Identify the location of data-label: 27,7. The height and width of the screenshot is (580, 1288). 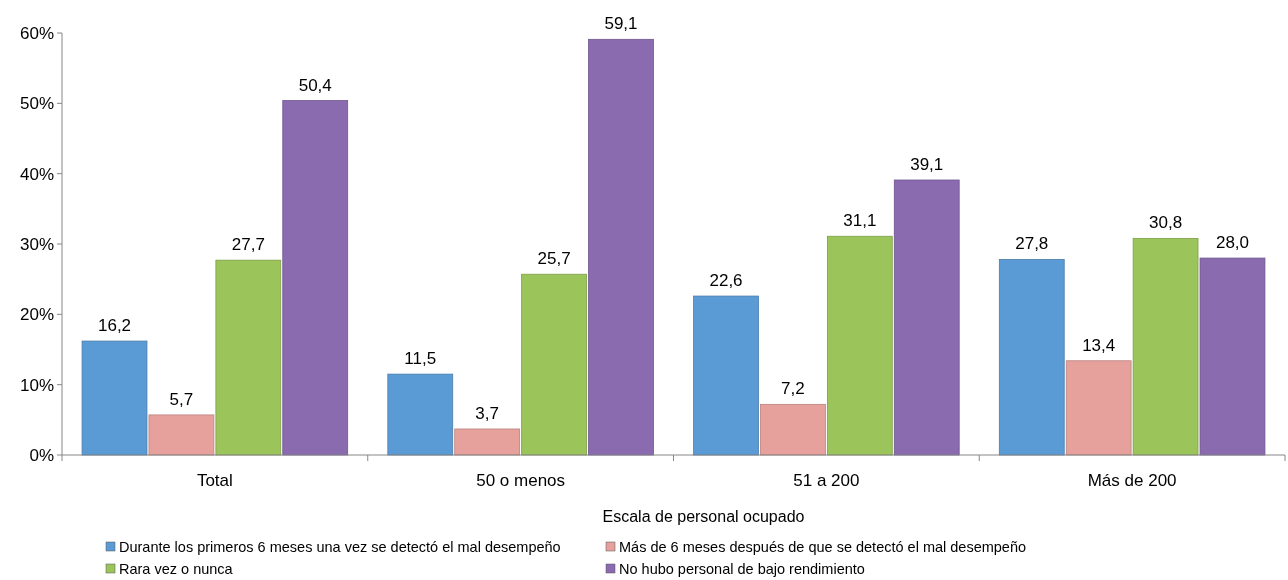
(248, 245).